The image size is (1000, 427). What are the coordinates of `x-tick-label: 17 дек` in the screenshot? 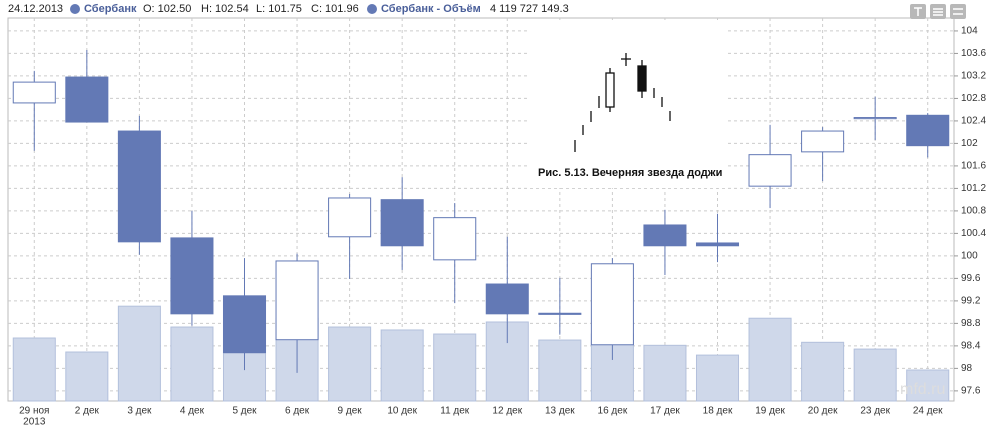 It's located at (665, 411).